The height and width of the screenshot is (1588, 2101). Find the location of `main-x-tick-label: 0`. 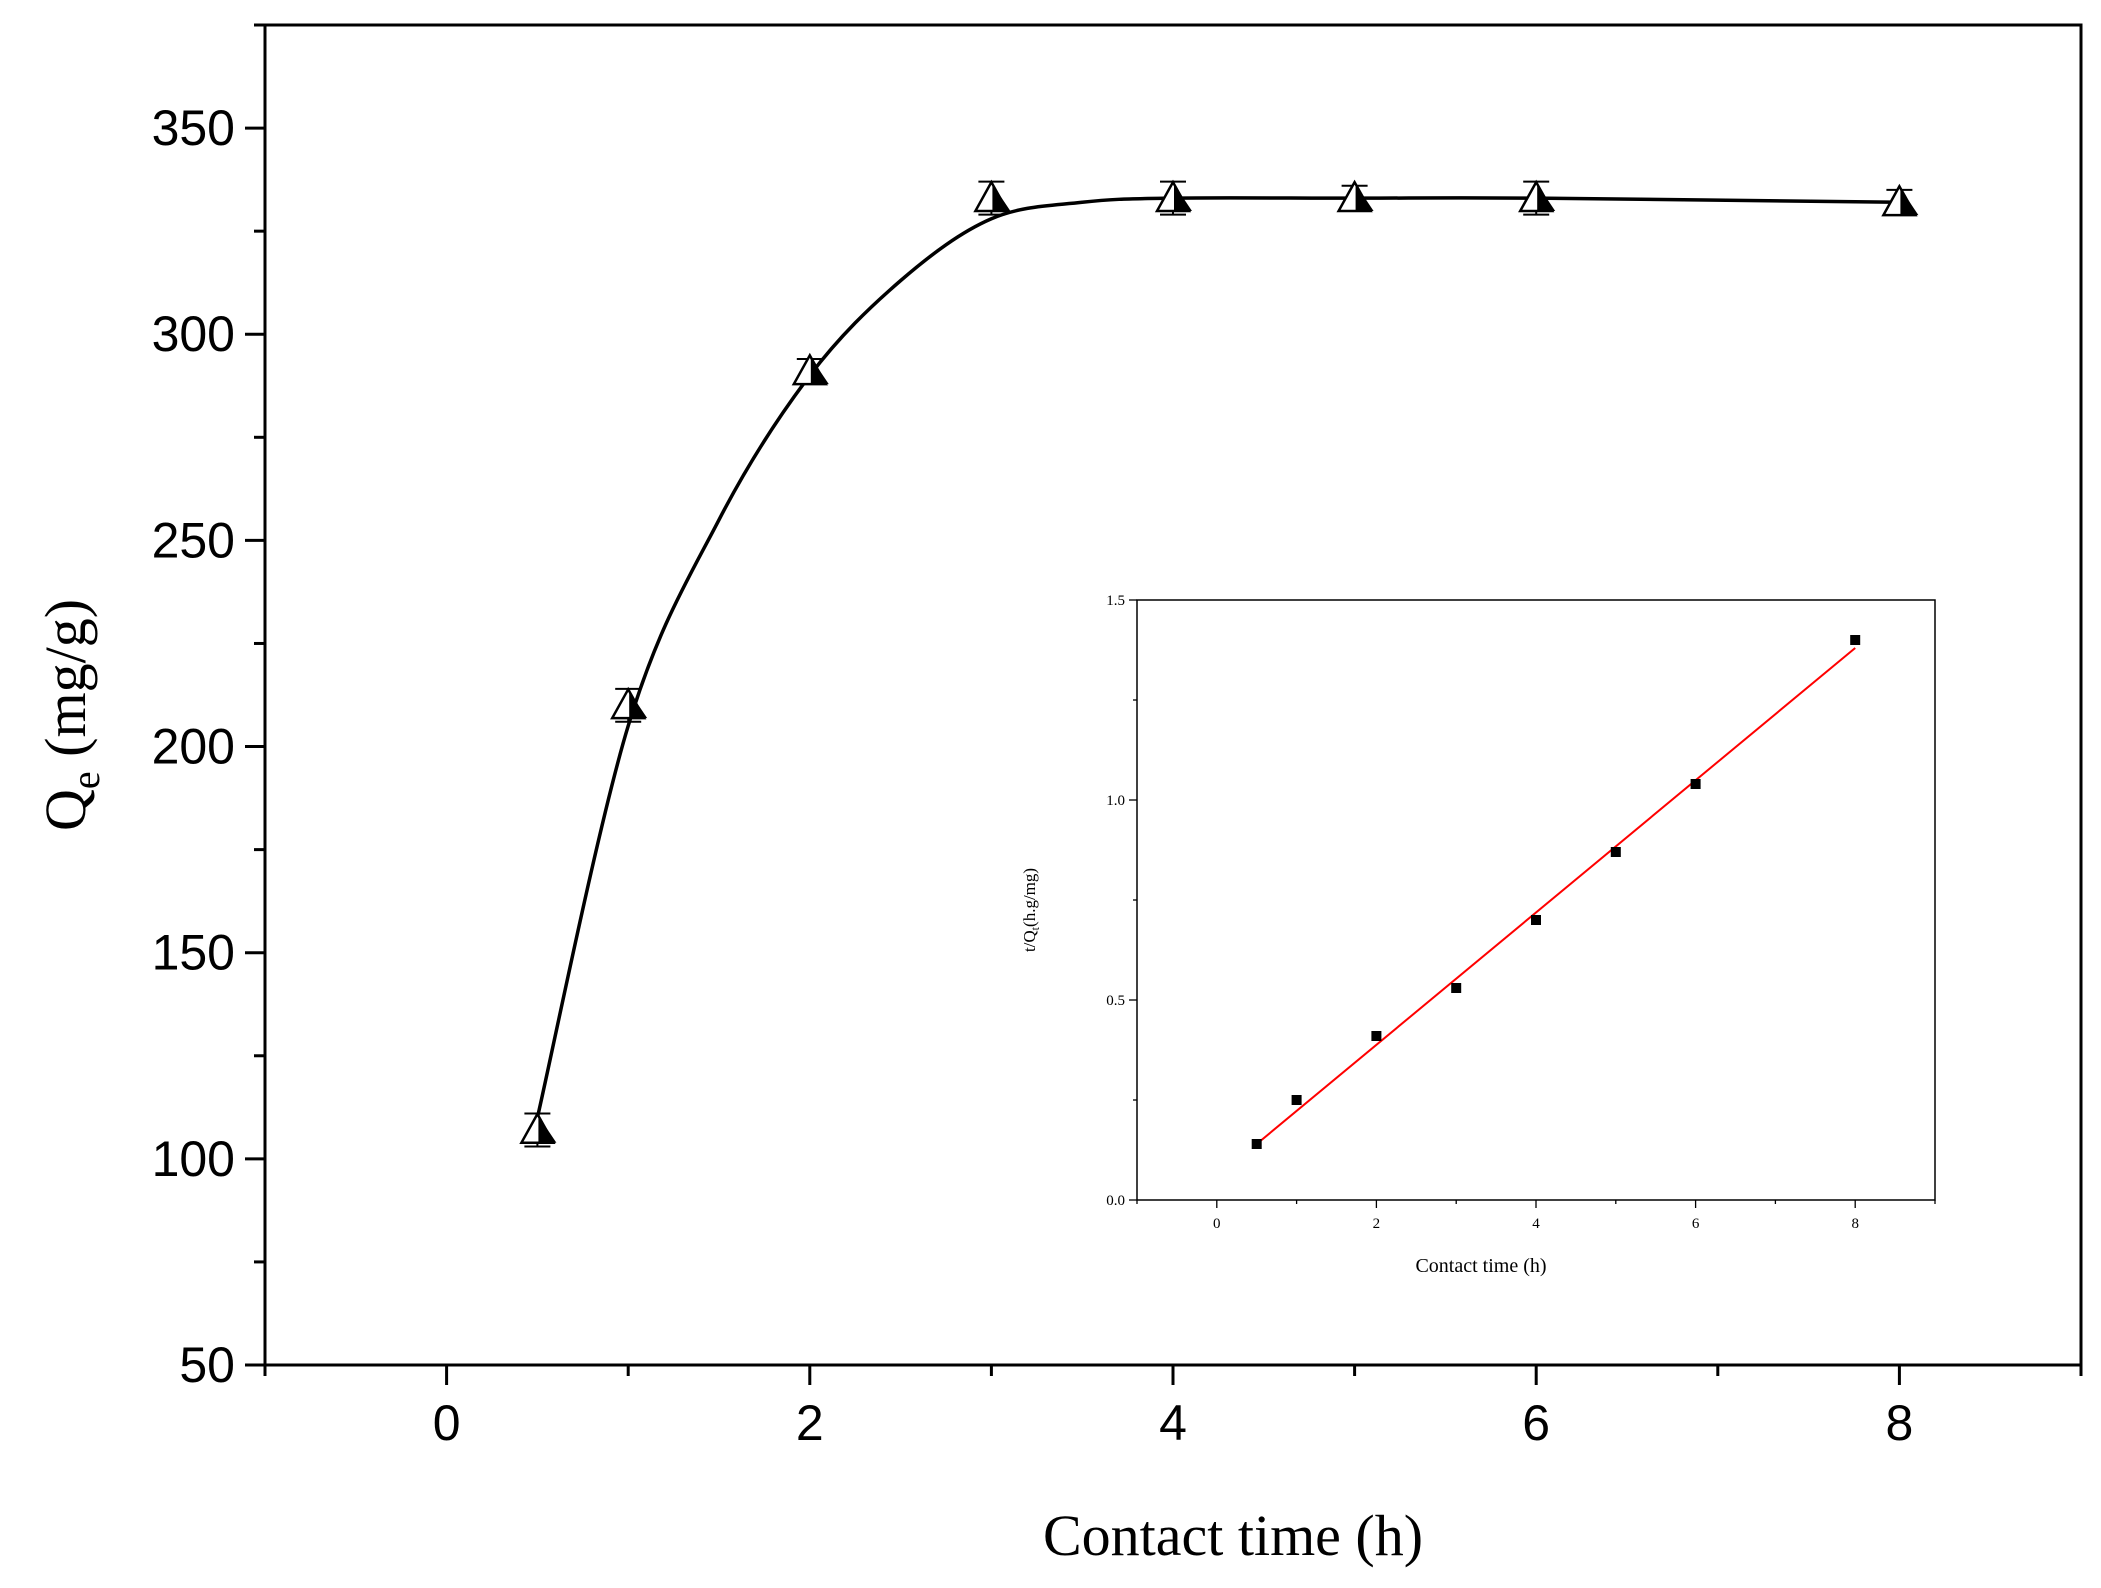

main-x-tick-label: 0 is located at coordinates (447, 1423).